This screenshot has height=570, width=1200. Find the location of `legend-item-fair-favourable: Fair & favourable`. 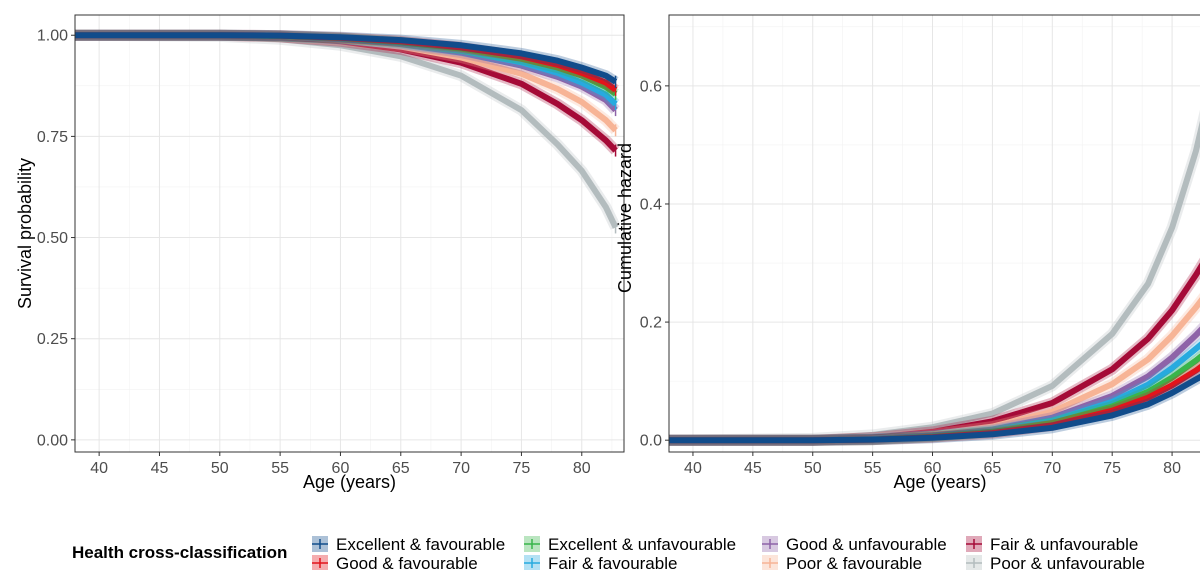

legend-item-fair-favourable: Fair & favourable is located at coordinates (600, 562).